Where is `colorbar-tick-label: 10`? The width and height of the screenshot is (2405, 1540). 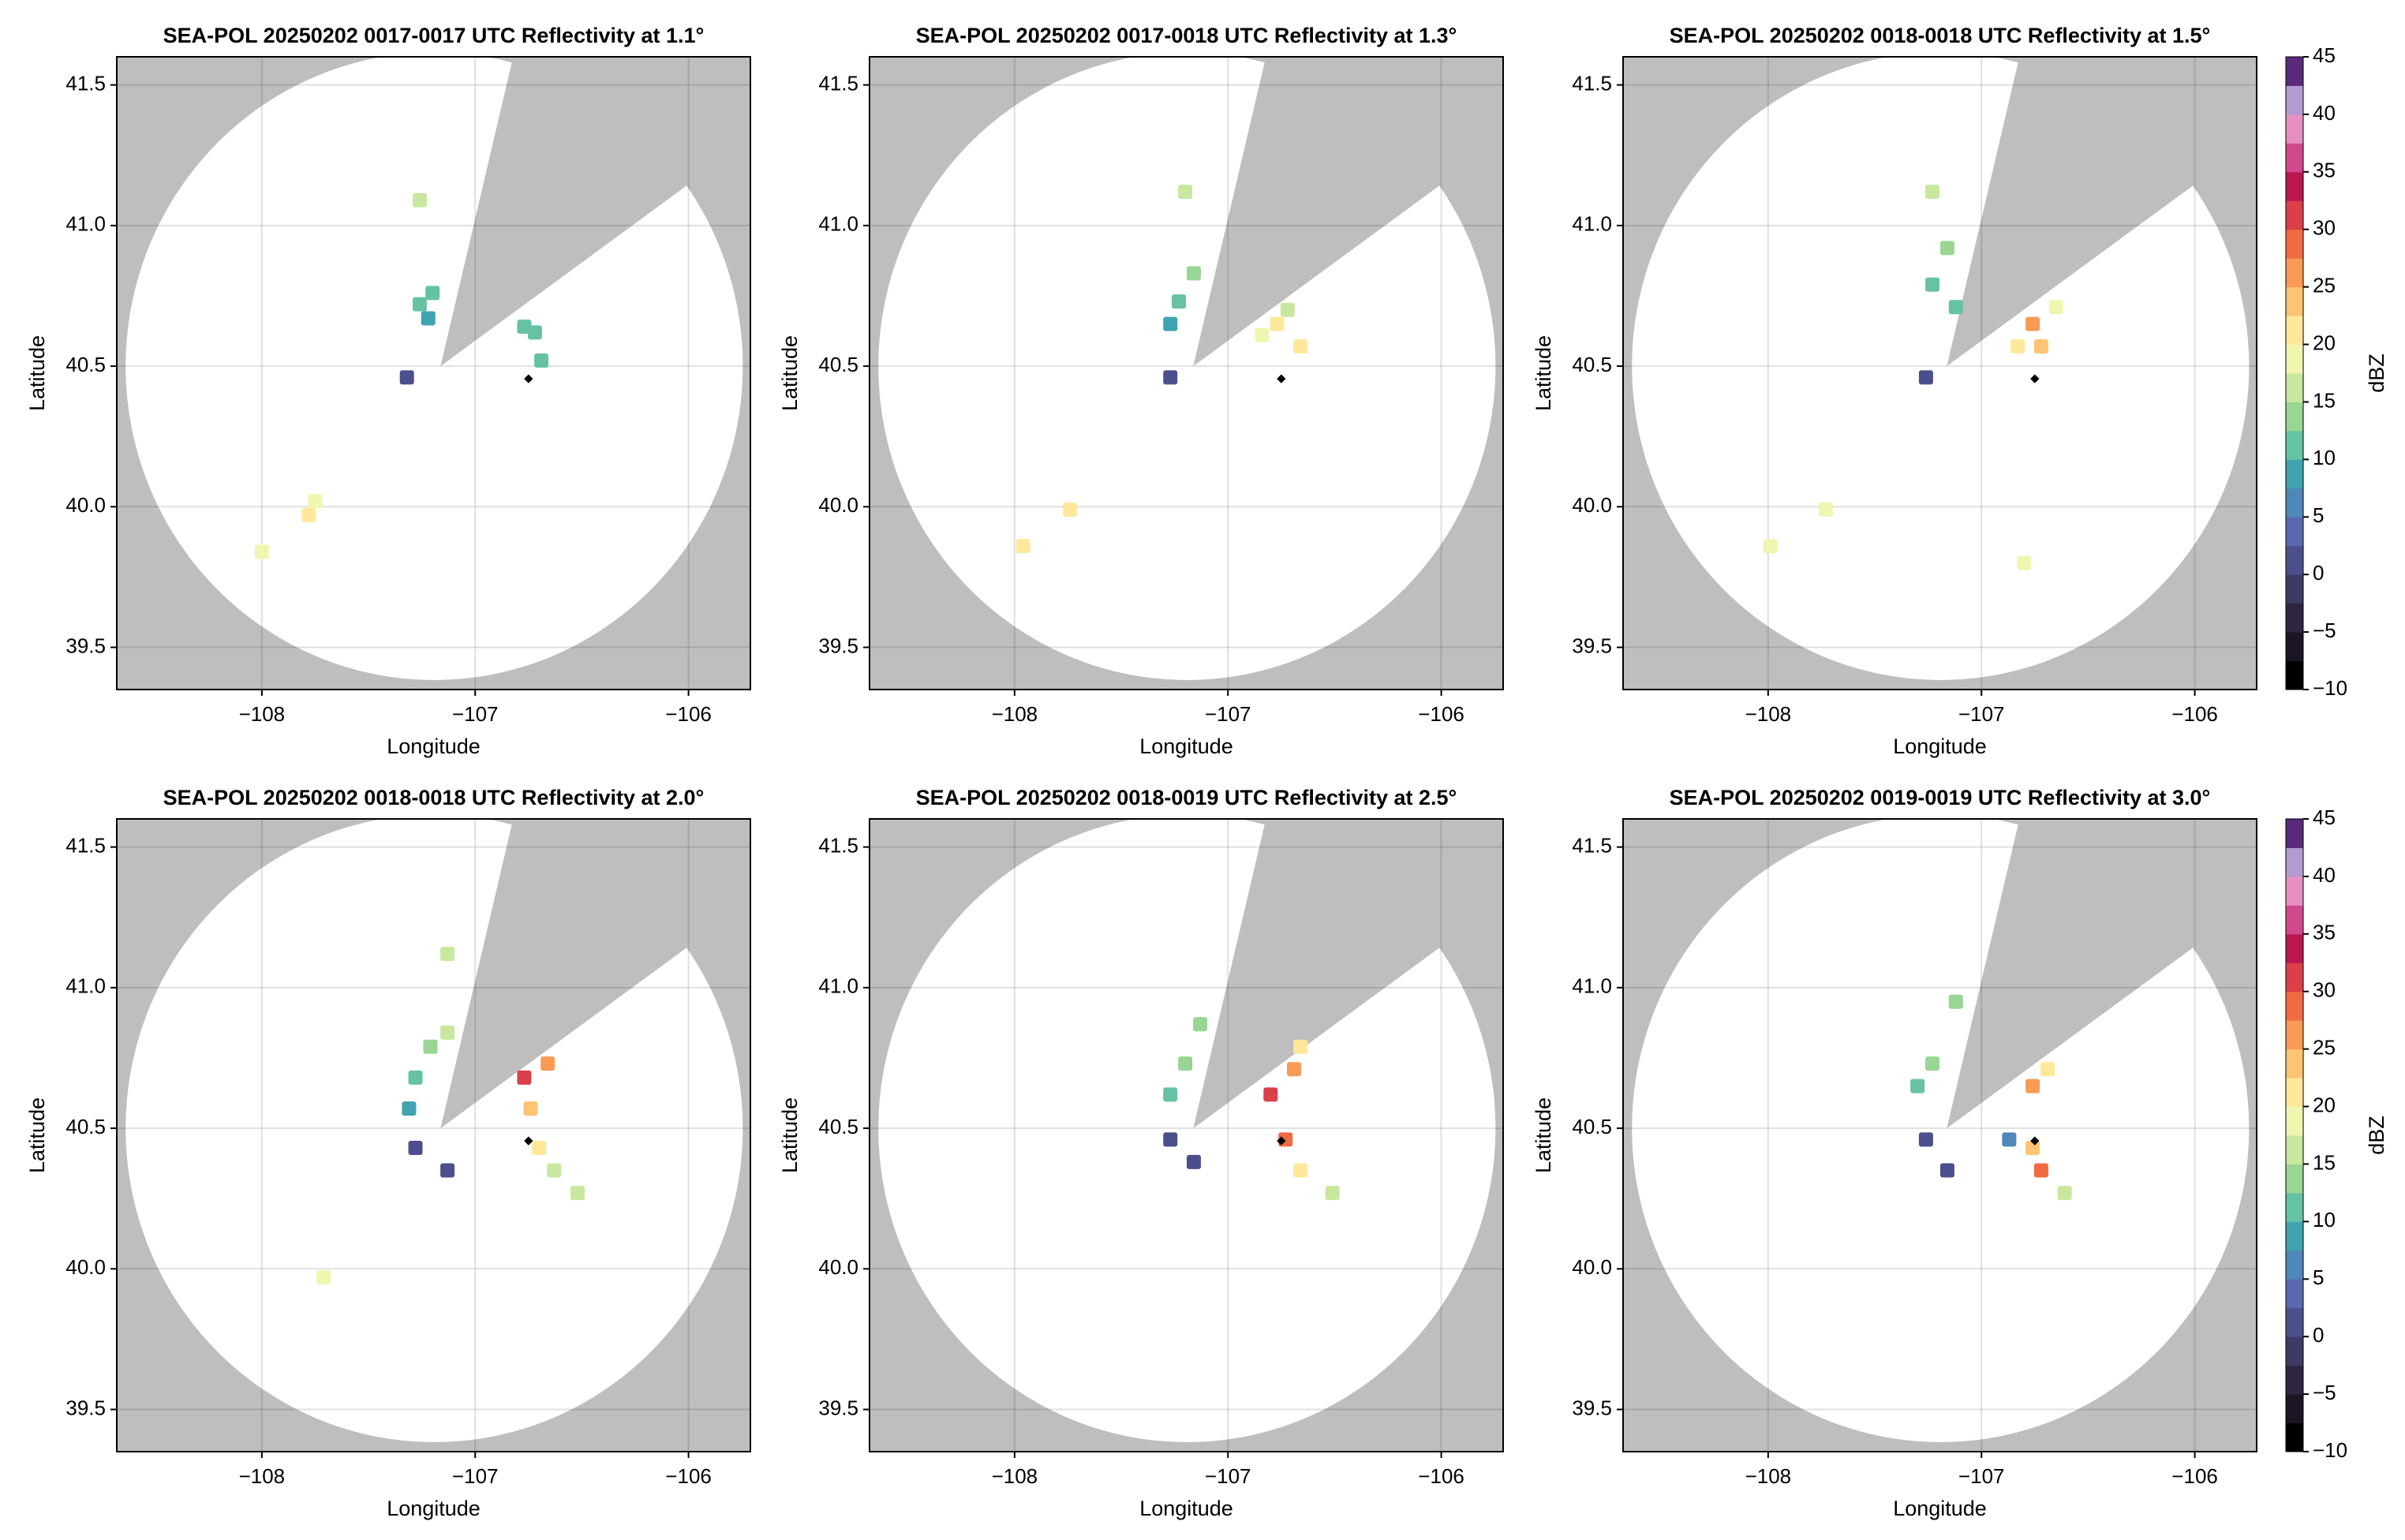
colorbar-tick-label: 10 is located at coordinates (2325, 457).